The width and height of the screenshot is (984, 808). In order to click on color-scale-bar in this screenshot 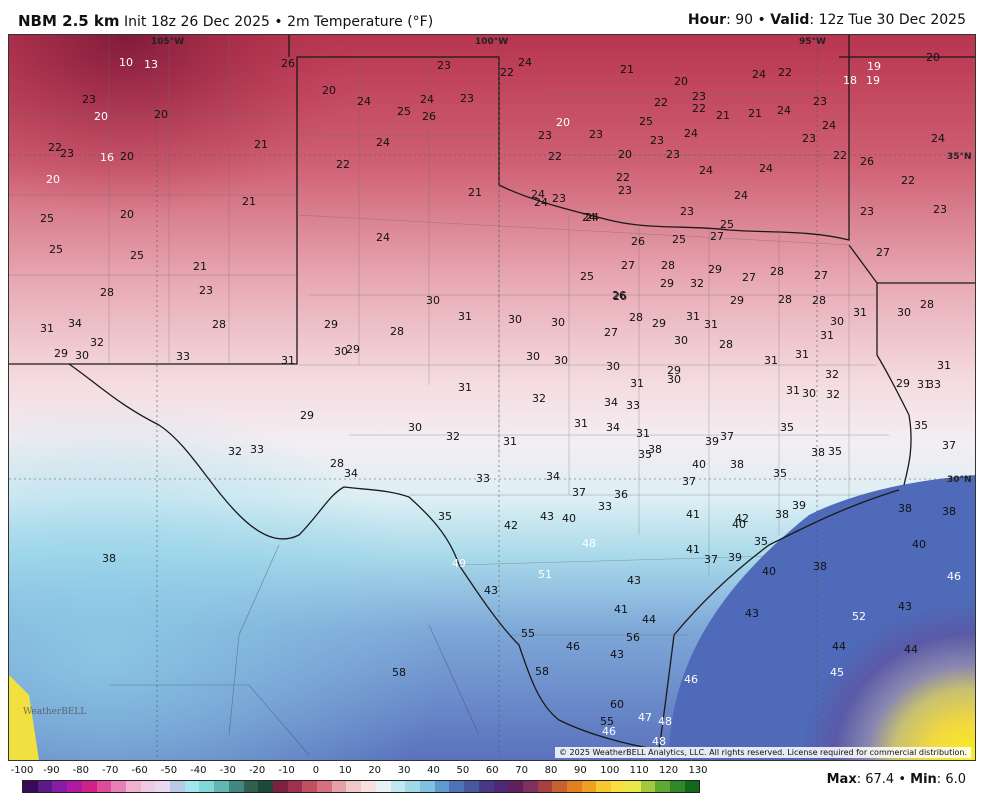, I will do `click(361, 786)`.